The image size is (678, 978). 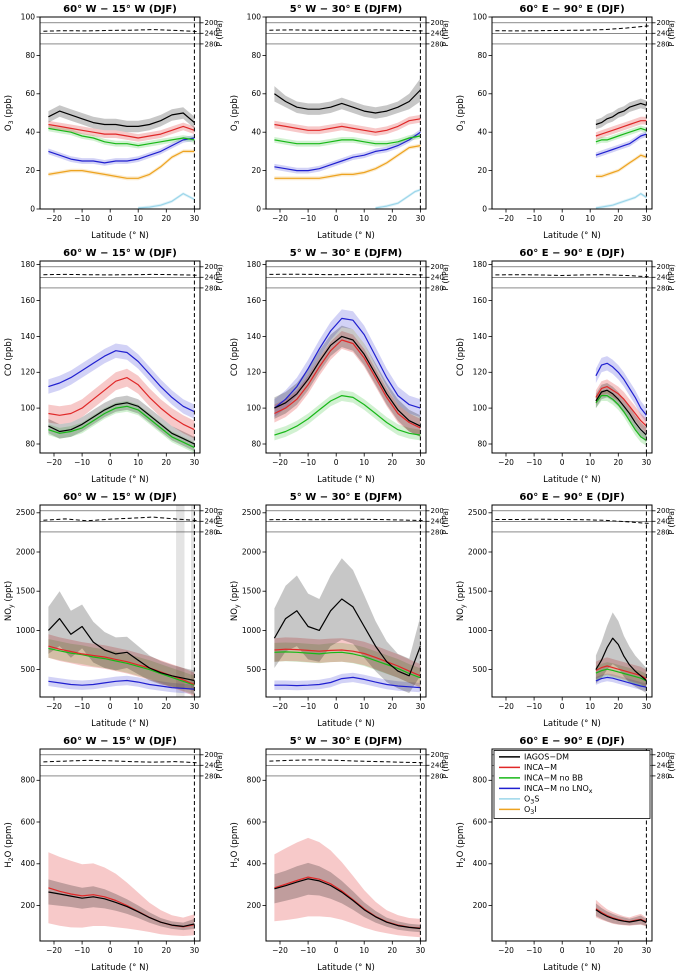 What do you see at coordinates (251, 630) in the screenshot?
I see `svg-text: 1000` at bounding box center [251, 630].